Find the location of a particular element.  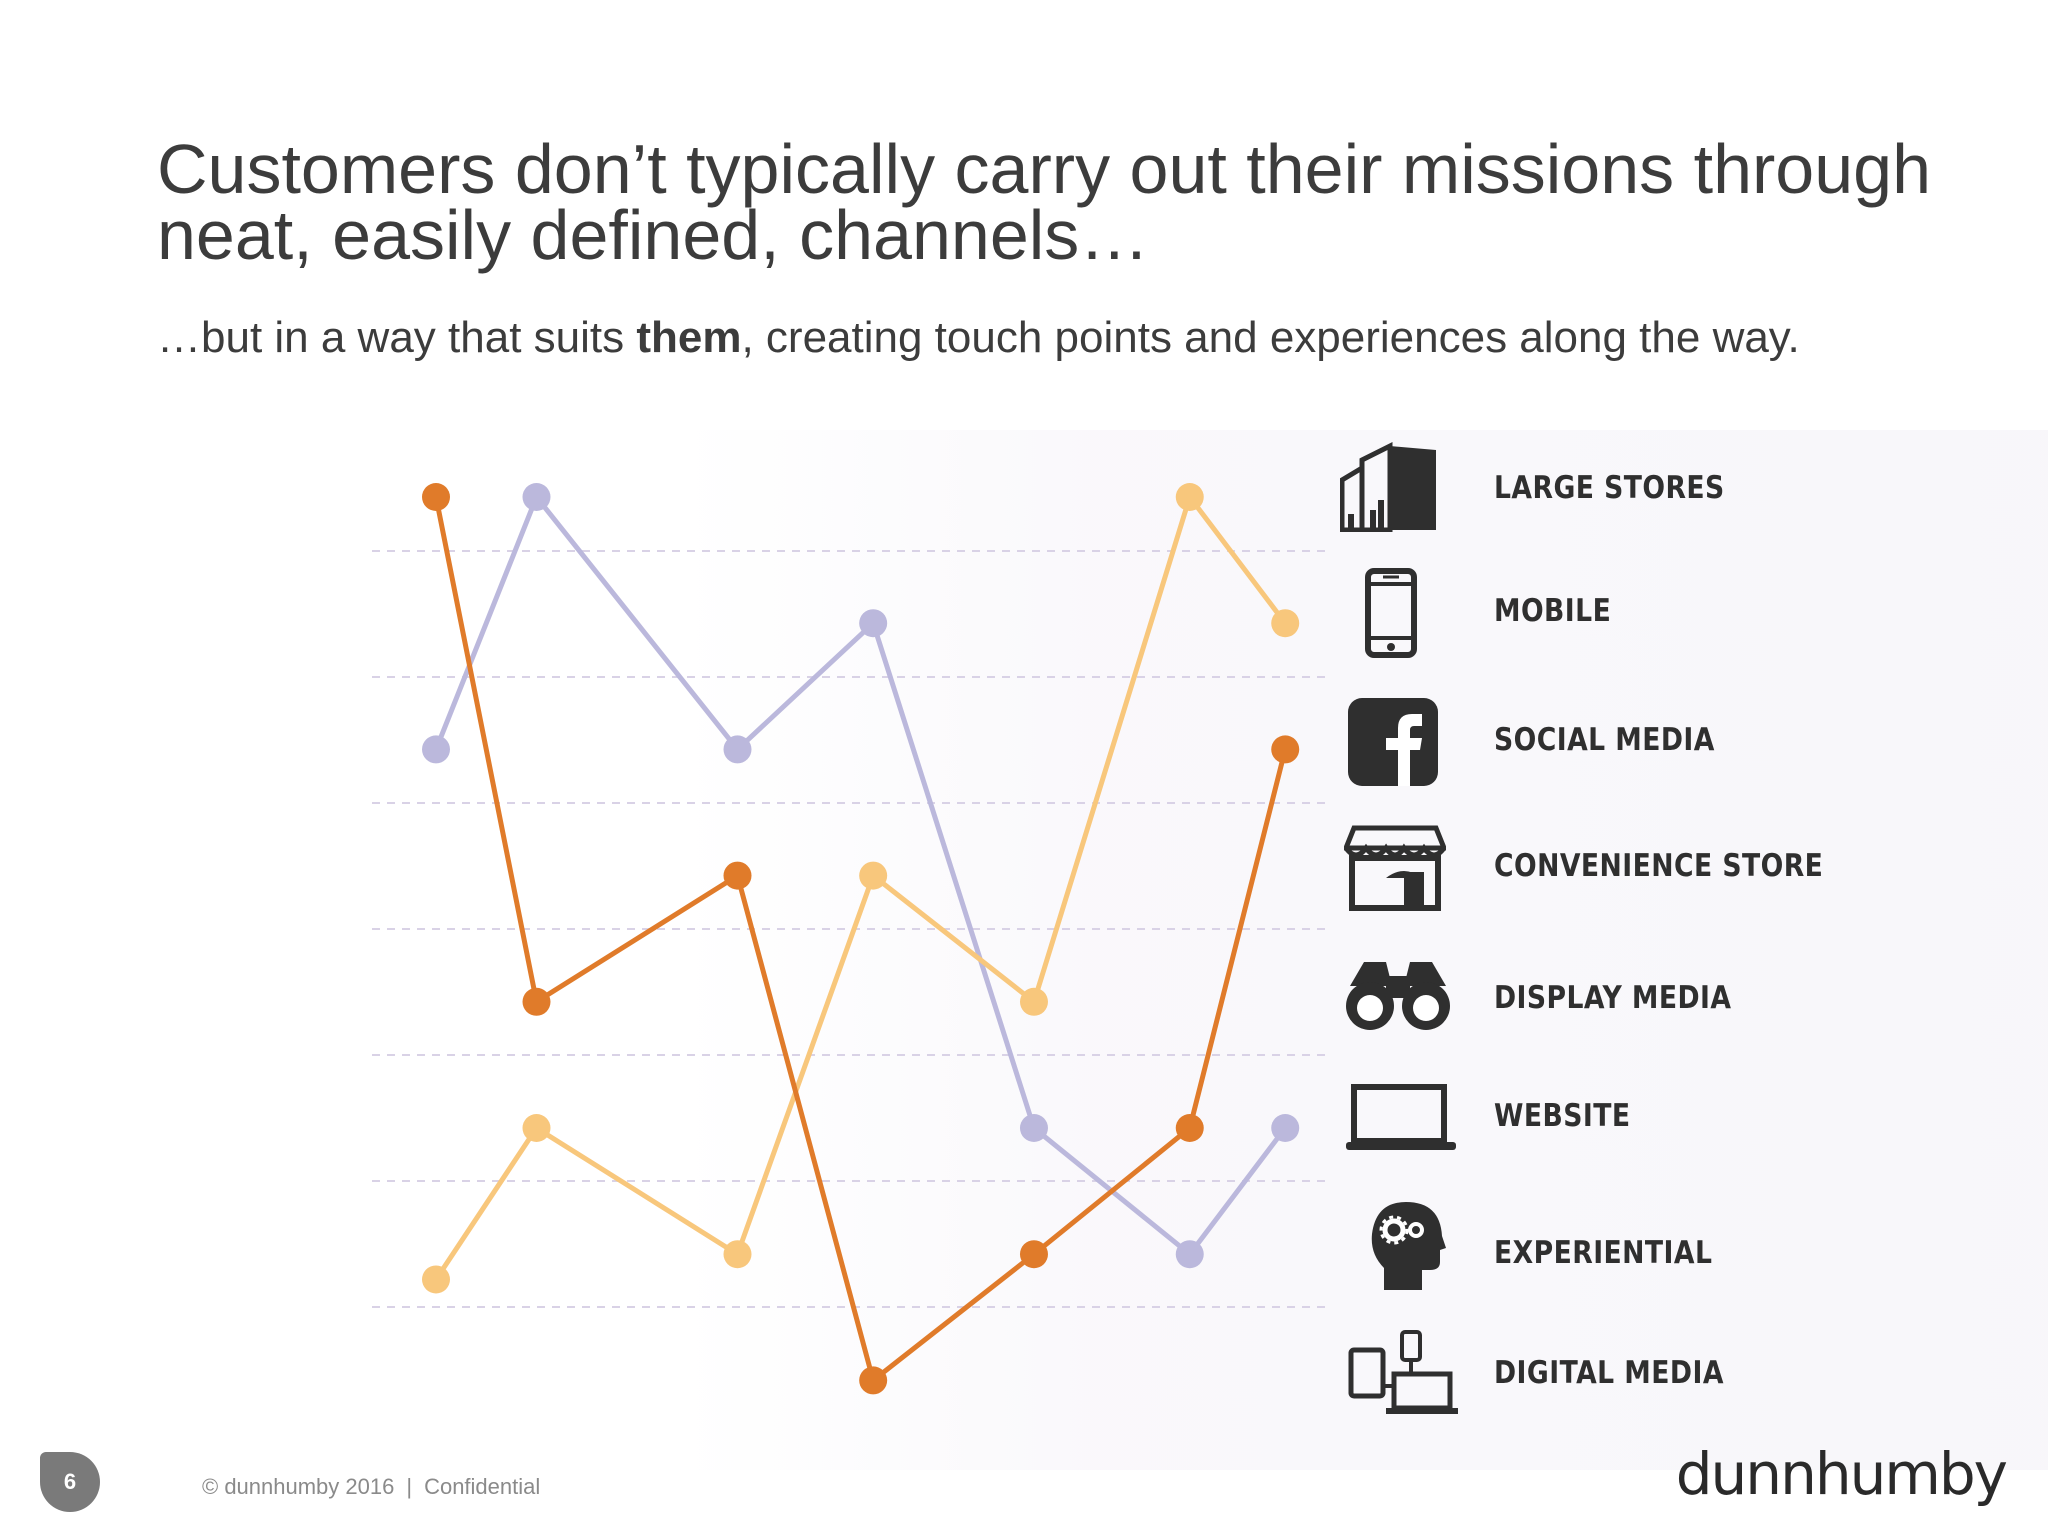

legend-digital-media: DIGITAL MEDIA is located at coordinates (1609, 1373).